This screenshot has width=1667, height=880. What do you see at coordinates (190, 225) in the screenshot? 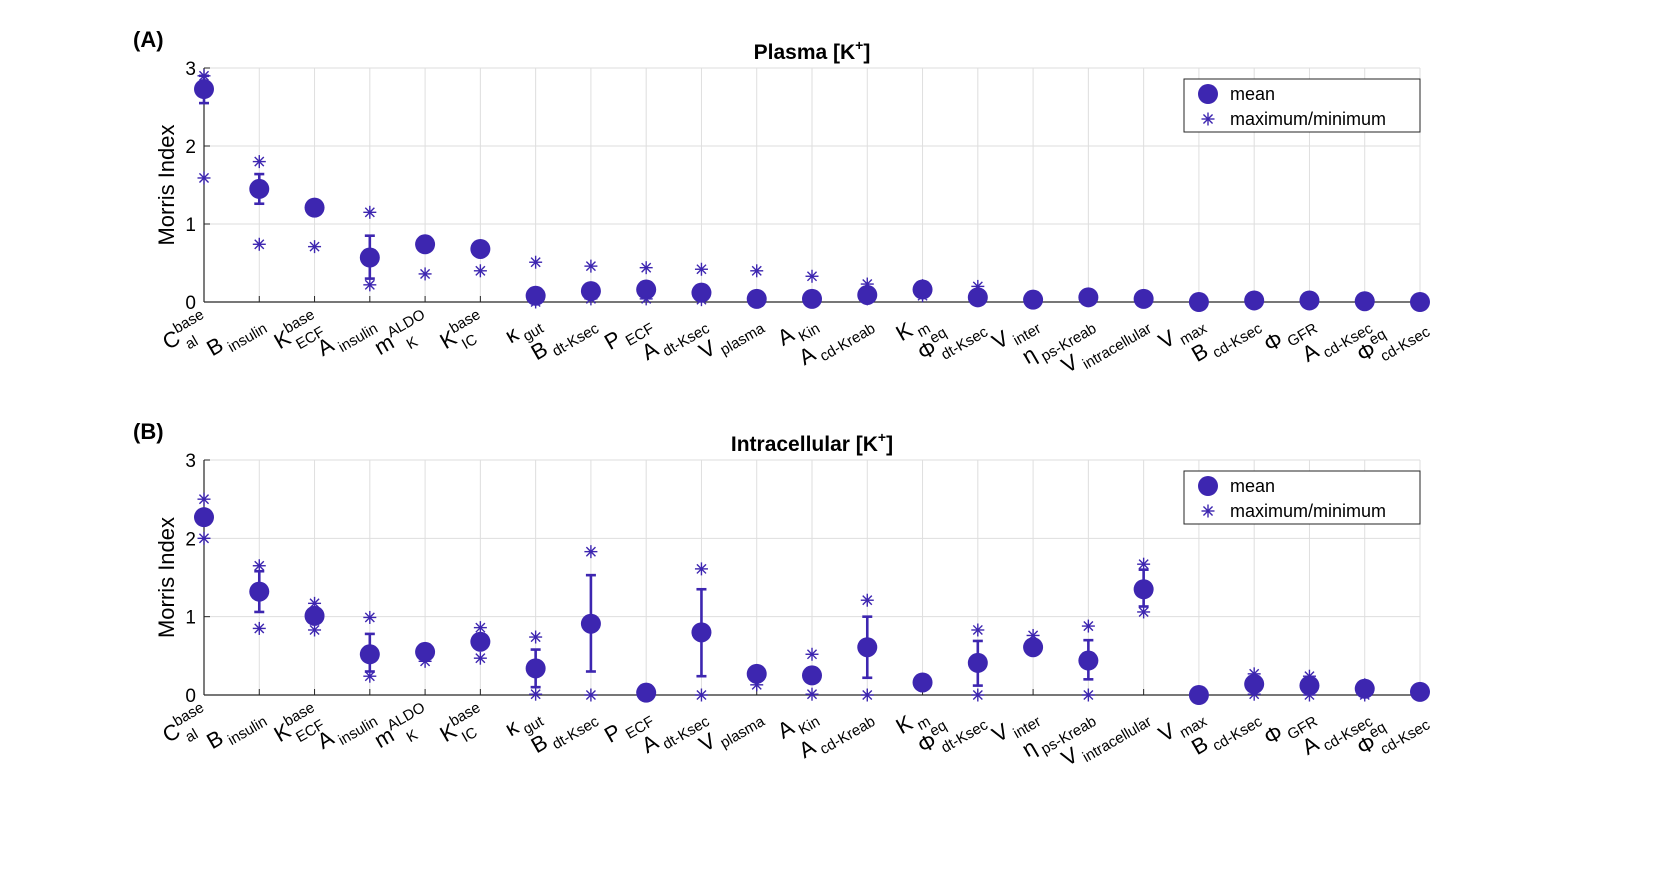
I see `y-tick-label: 1` at bounding box center [190, 225].